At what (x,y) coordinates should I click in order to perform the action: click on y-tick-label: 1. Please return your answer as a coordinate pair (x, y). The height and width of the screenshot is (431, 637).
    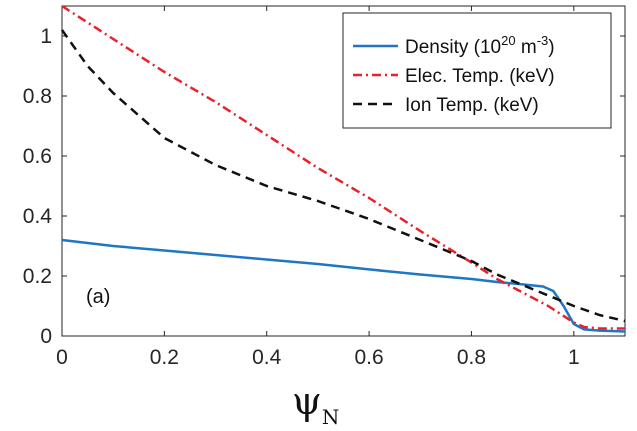
    Looking at the image, I should click on (46, 36).